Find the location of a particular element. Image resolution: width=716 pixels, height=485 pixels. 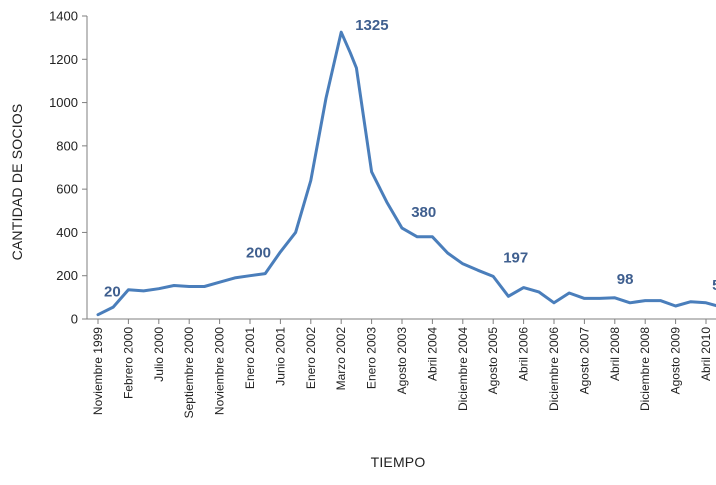

y-tick-label: 1400 is located at coordinates (63, 16).